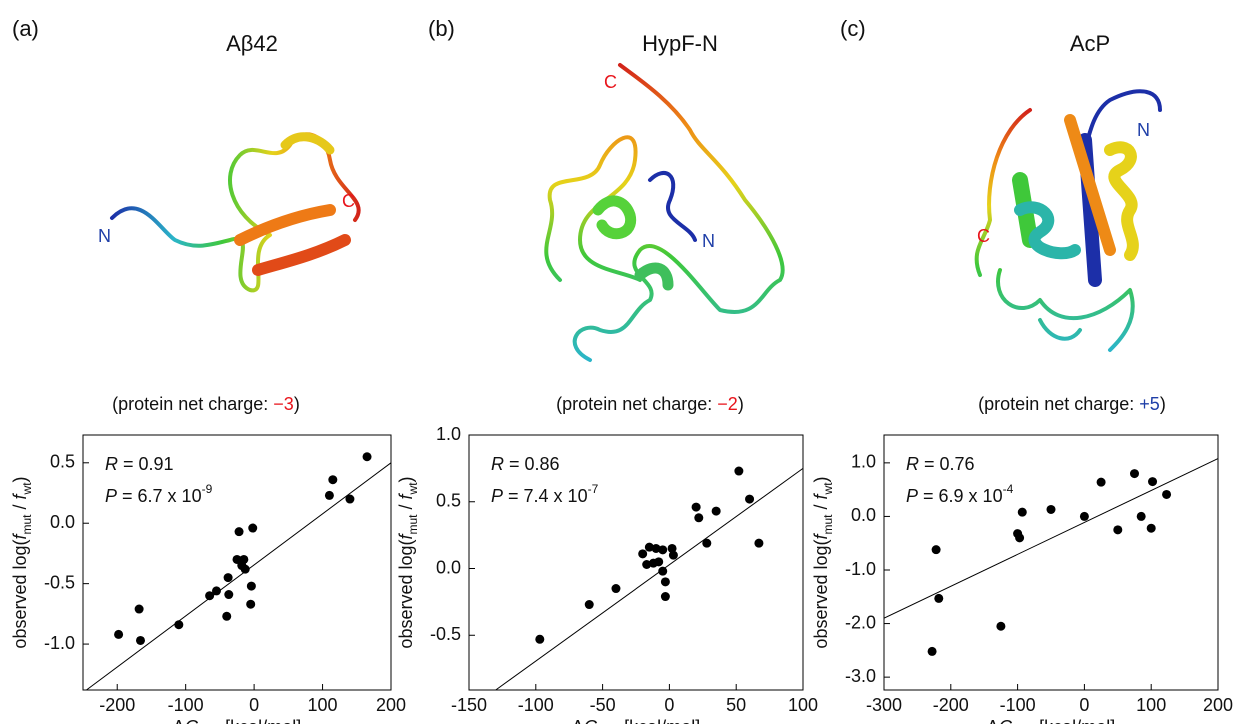 The width and height of the screenshot is (1240, 724). What do you see at coordinates (25, 28) in the screenshot?
I see `panel-label: (a)` at bounding box center [25, 28].